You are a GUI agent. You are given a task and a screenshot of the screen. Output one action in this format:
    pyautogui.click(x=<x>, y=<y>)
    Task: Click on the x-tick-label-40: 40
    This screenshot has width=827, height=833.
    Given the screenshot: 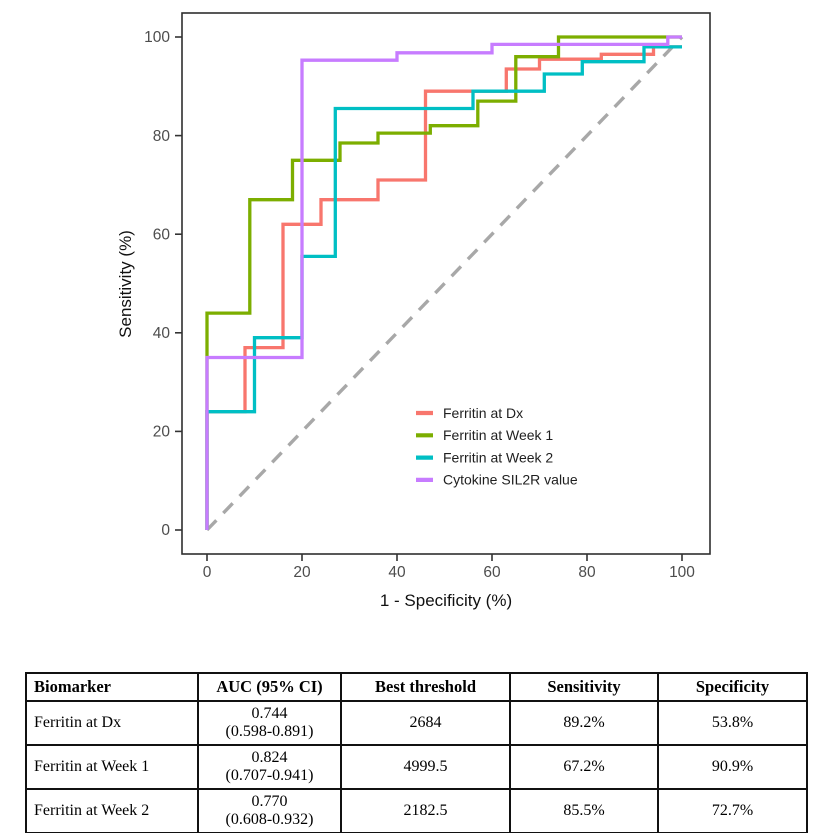 What is the action you would take?
    pyautogui.click(x=397, y=572)
    